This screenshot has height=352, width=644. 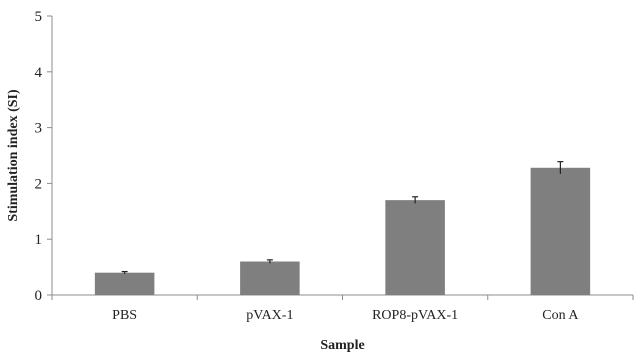 What do you see at coordinates (345, 315) in the screenshot?
I see `category-labels: PBS pVAX-1 ROP8-pVAX-1 Con A` at bounding box center [345, 315].